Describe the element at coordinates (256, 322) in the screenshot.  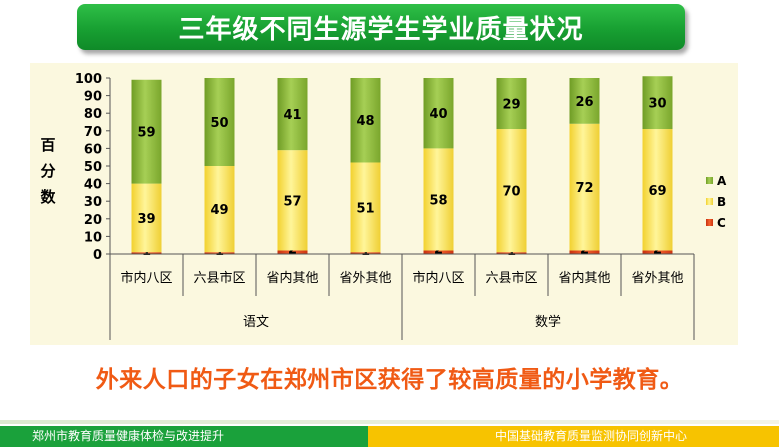
I see `group-label: 语文` at that location.